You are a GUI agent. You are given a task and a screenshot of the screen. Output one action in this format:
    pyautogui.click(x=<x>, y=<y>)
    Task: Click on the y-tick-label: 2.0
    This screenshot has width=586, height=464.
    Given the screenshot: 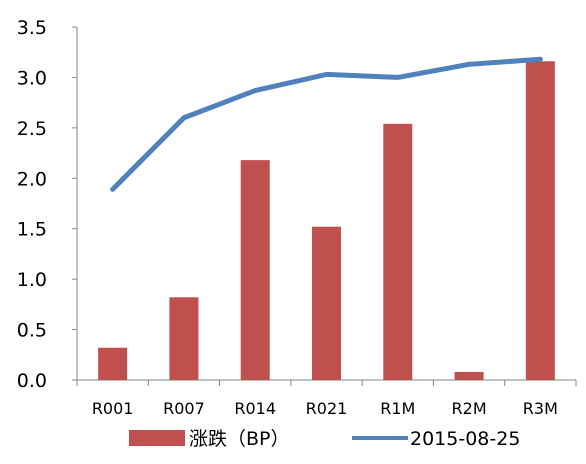 What is the action you would take?
    pyautogui.click(x=32, y=179)
    